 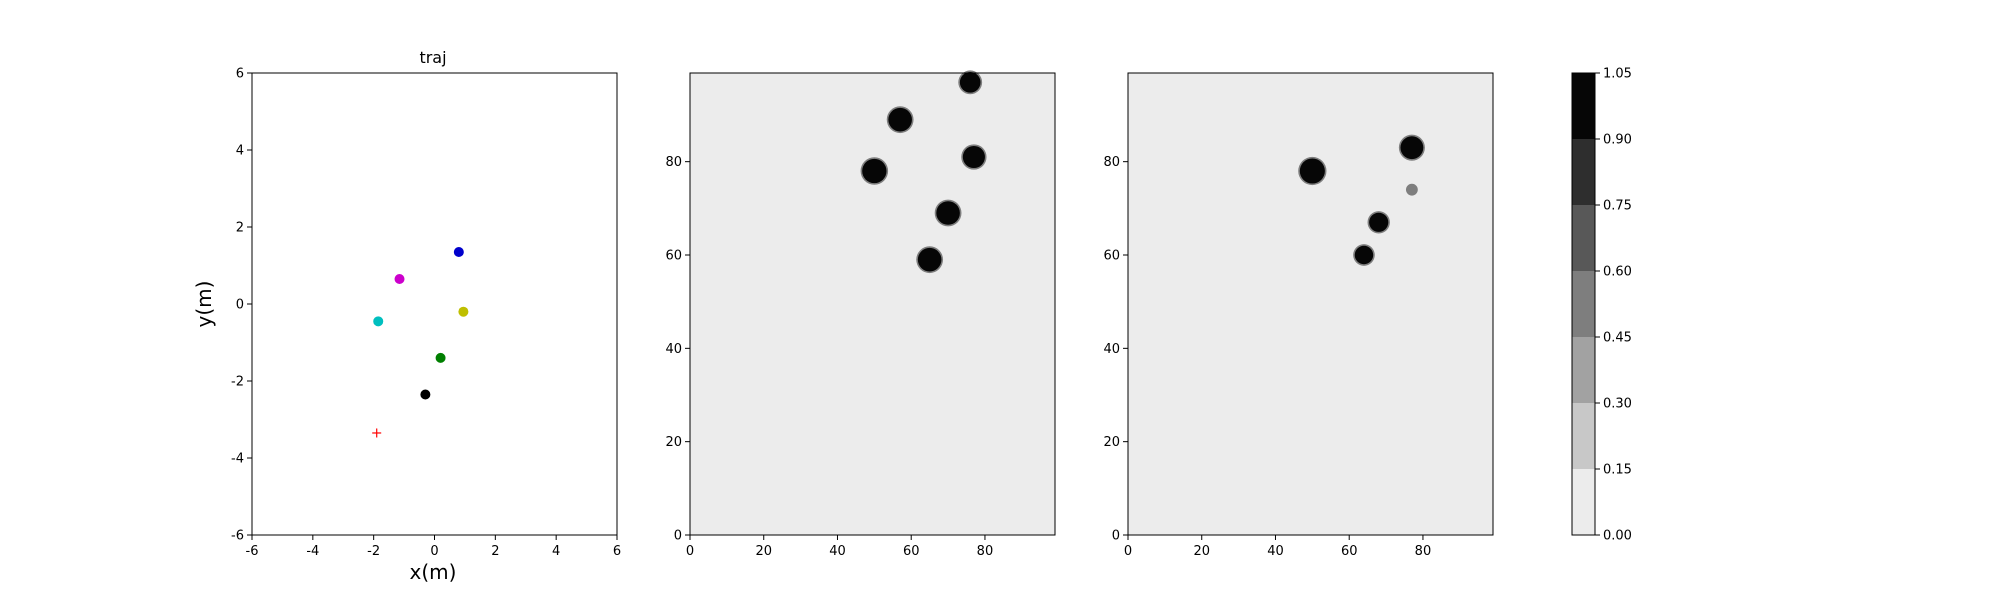 What do you see at coordinates (1617, 206) in the screenshot?
I see `colorbar-tick-label: 0.75` at bounding box center [1617, 206].